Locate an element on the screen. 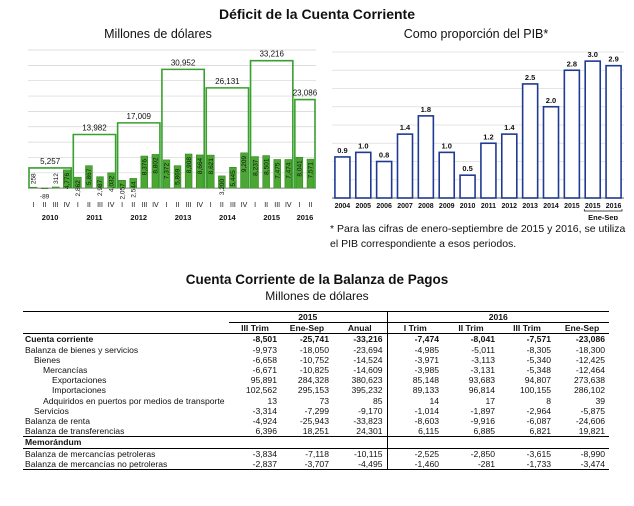 The width and height of the screenshot is (634, 506). cell-value: 39 is located at coordinates (600, 400).